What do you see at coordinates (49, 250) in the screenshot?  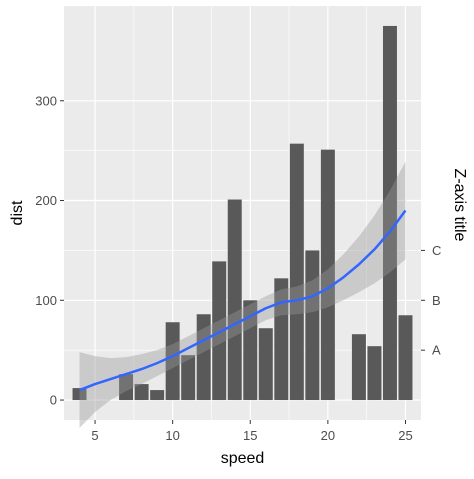 I see `y-axis-ticks: 0 100 200 300` at bounding box center [49, 250].